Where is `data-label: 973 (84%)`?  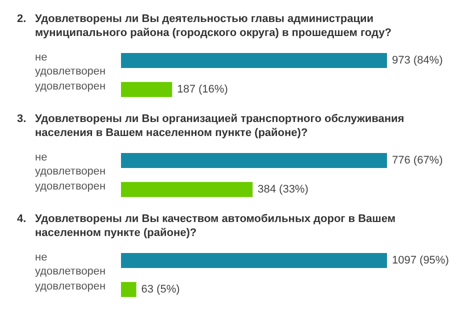 data-label: 973 (84%) is located at coordinates (417, 60).